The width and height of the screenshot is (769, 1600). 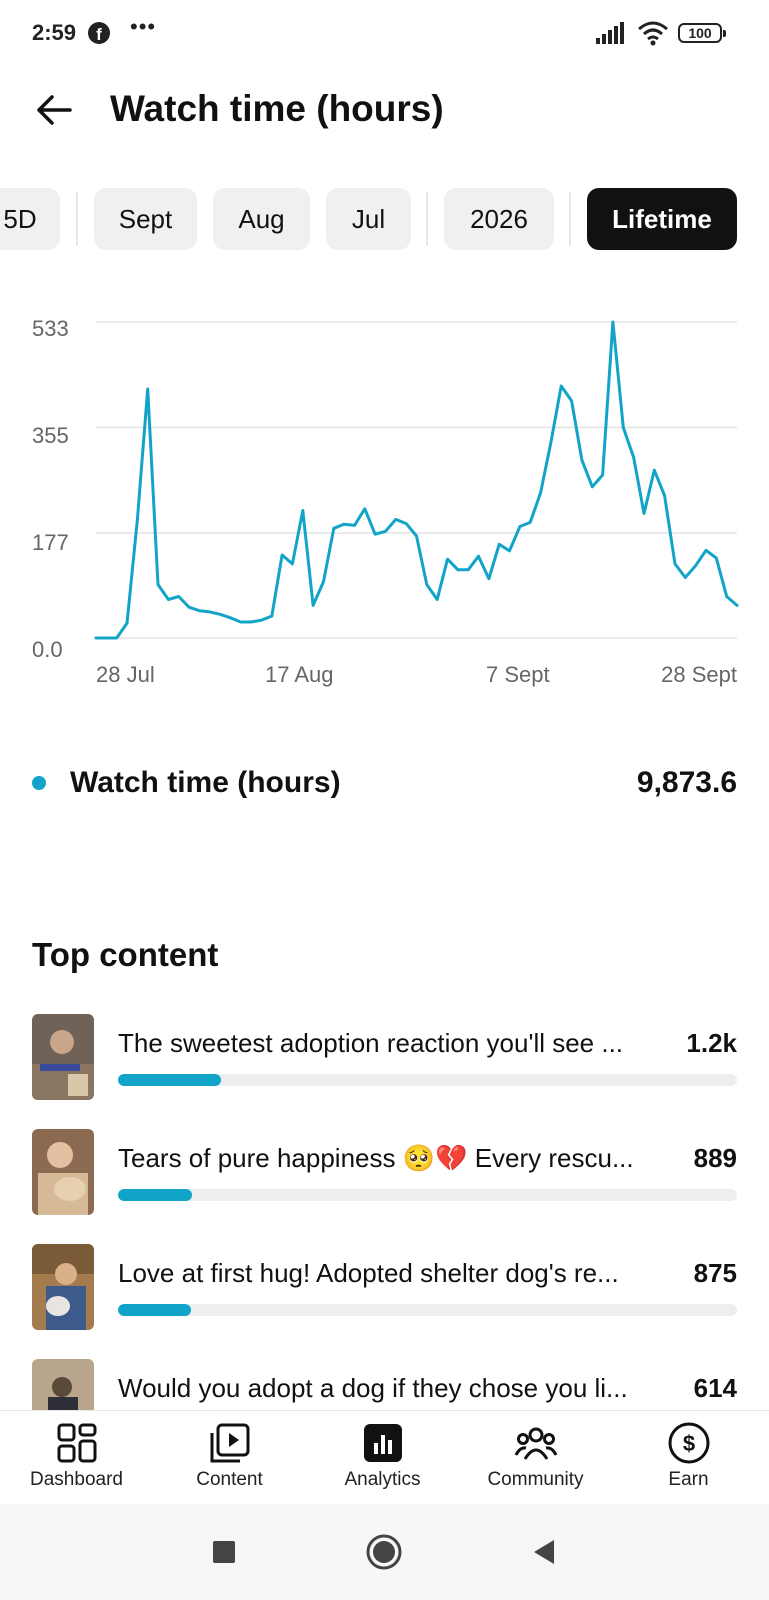 I want to click on y-tick-label: 355, so click(x=50, y=435).